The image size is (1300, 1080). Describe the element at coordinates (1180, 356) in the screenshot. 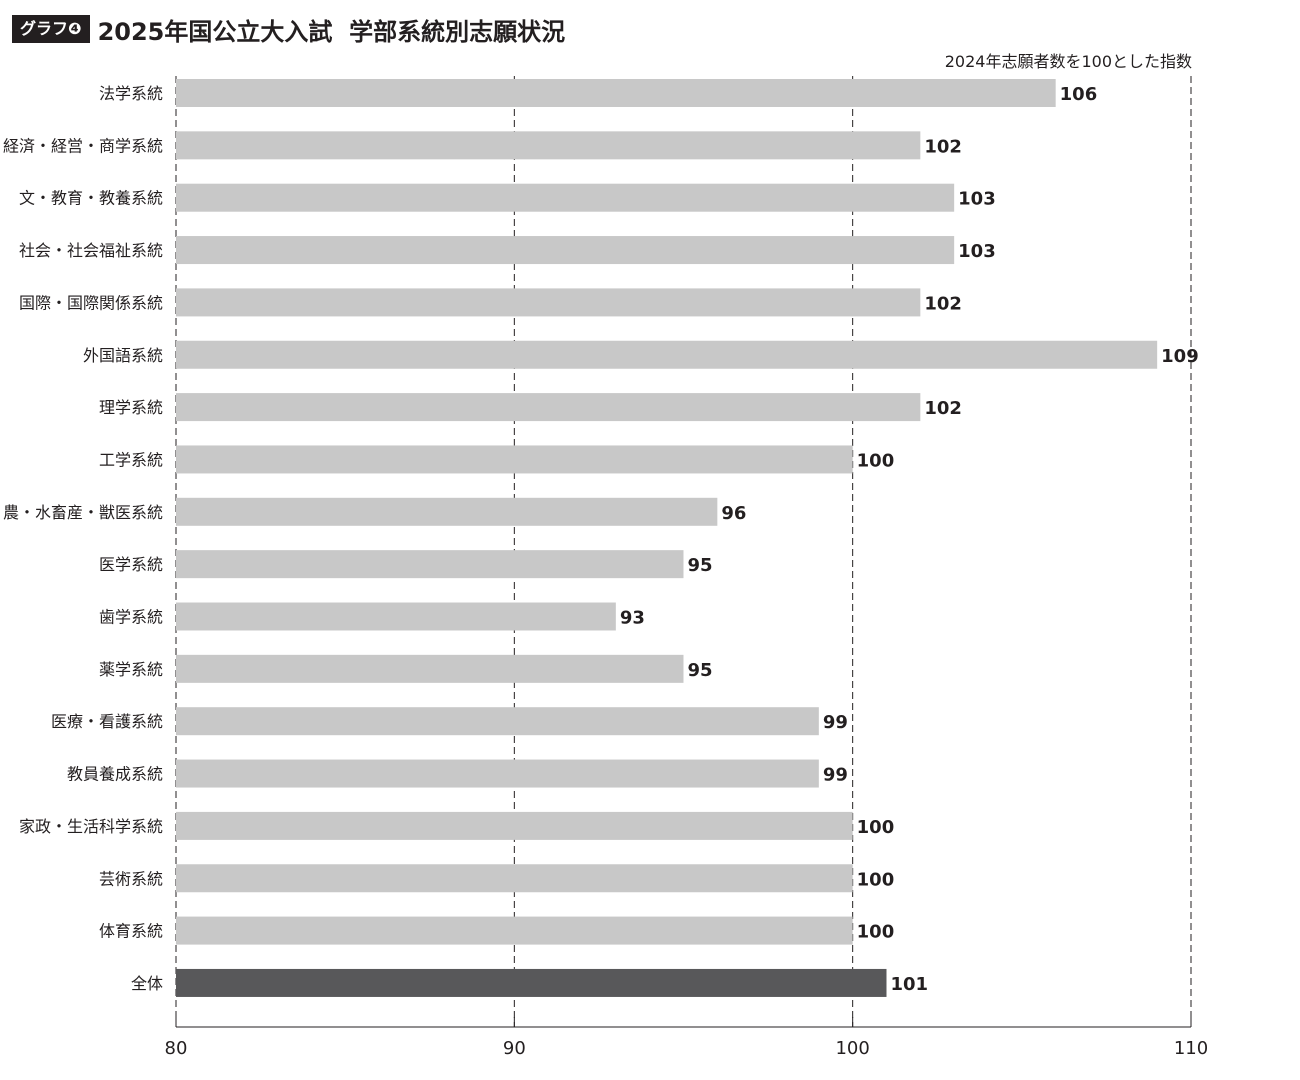

I see `value-label: 109` at that location.